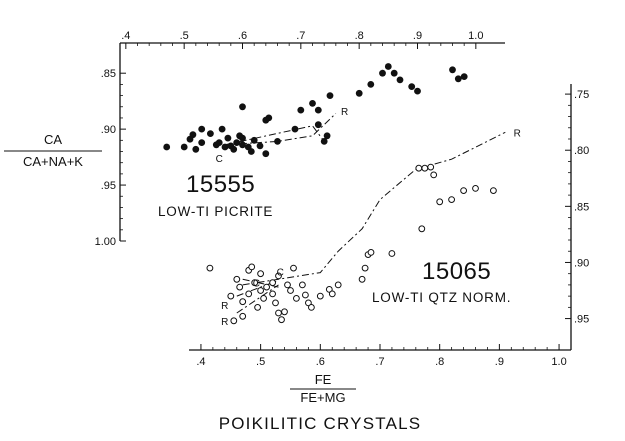 The image size is (625, 441). Describe the element at coordinates (581, 95) in the screenshot. I see `lower-y-tick-label: .75` at that location.